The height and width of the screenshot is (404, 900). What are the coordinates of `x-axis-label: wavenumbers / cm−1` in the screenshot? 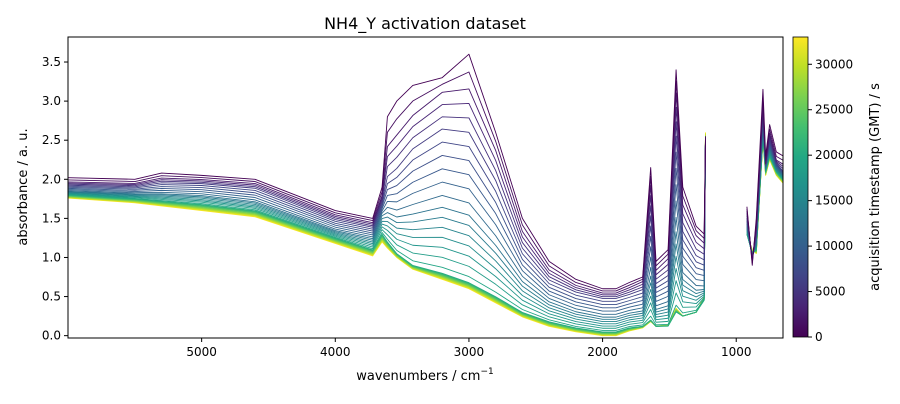 It's located at (425, 375).